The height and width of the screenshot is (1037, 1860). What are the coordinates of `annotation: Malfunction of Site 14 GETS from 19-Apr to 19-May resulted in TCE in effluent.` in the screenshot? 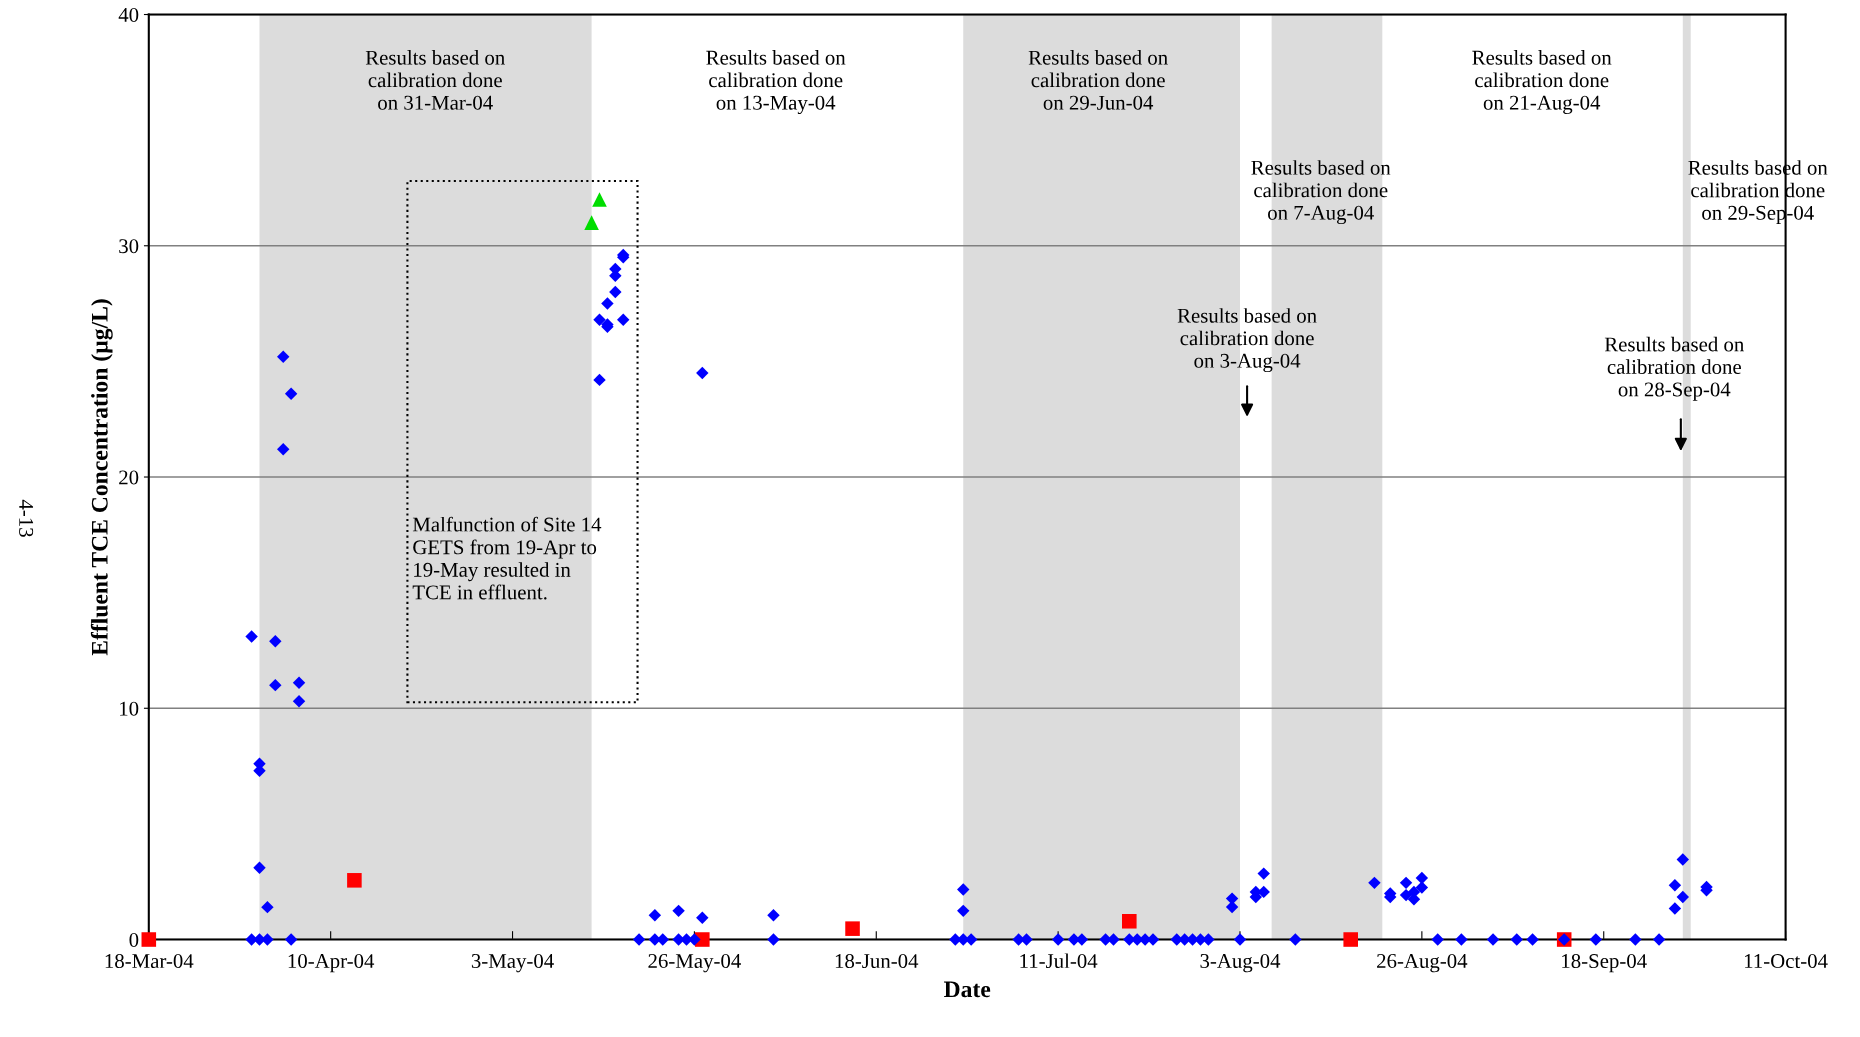 It's located at (507, 558).